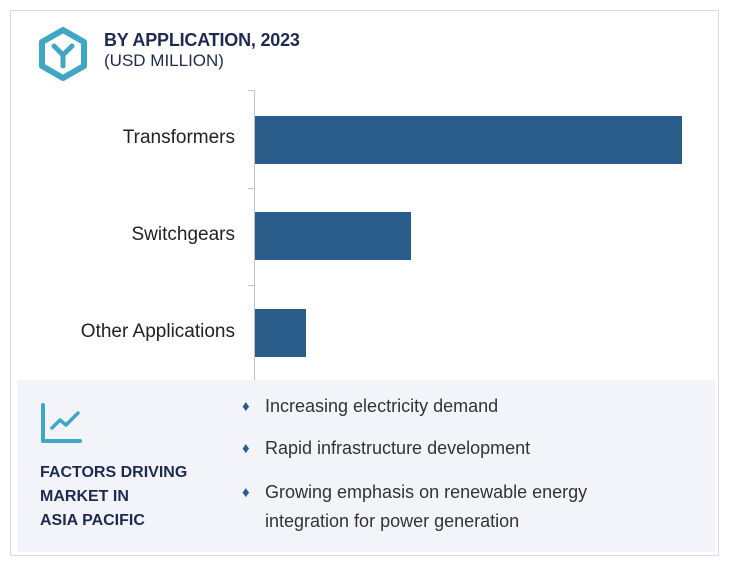 The height and width of the screenshot is (571, 729). I want to click on factor-text: Rapid infrastructure development, so click(398, 448).